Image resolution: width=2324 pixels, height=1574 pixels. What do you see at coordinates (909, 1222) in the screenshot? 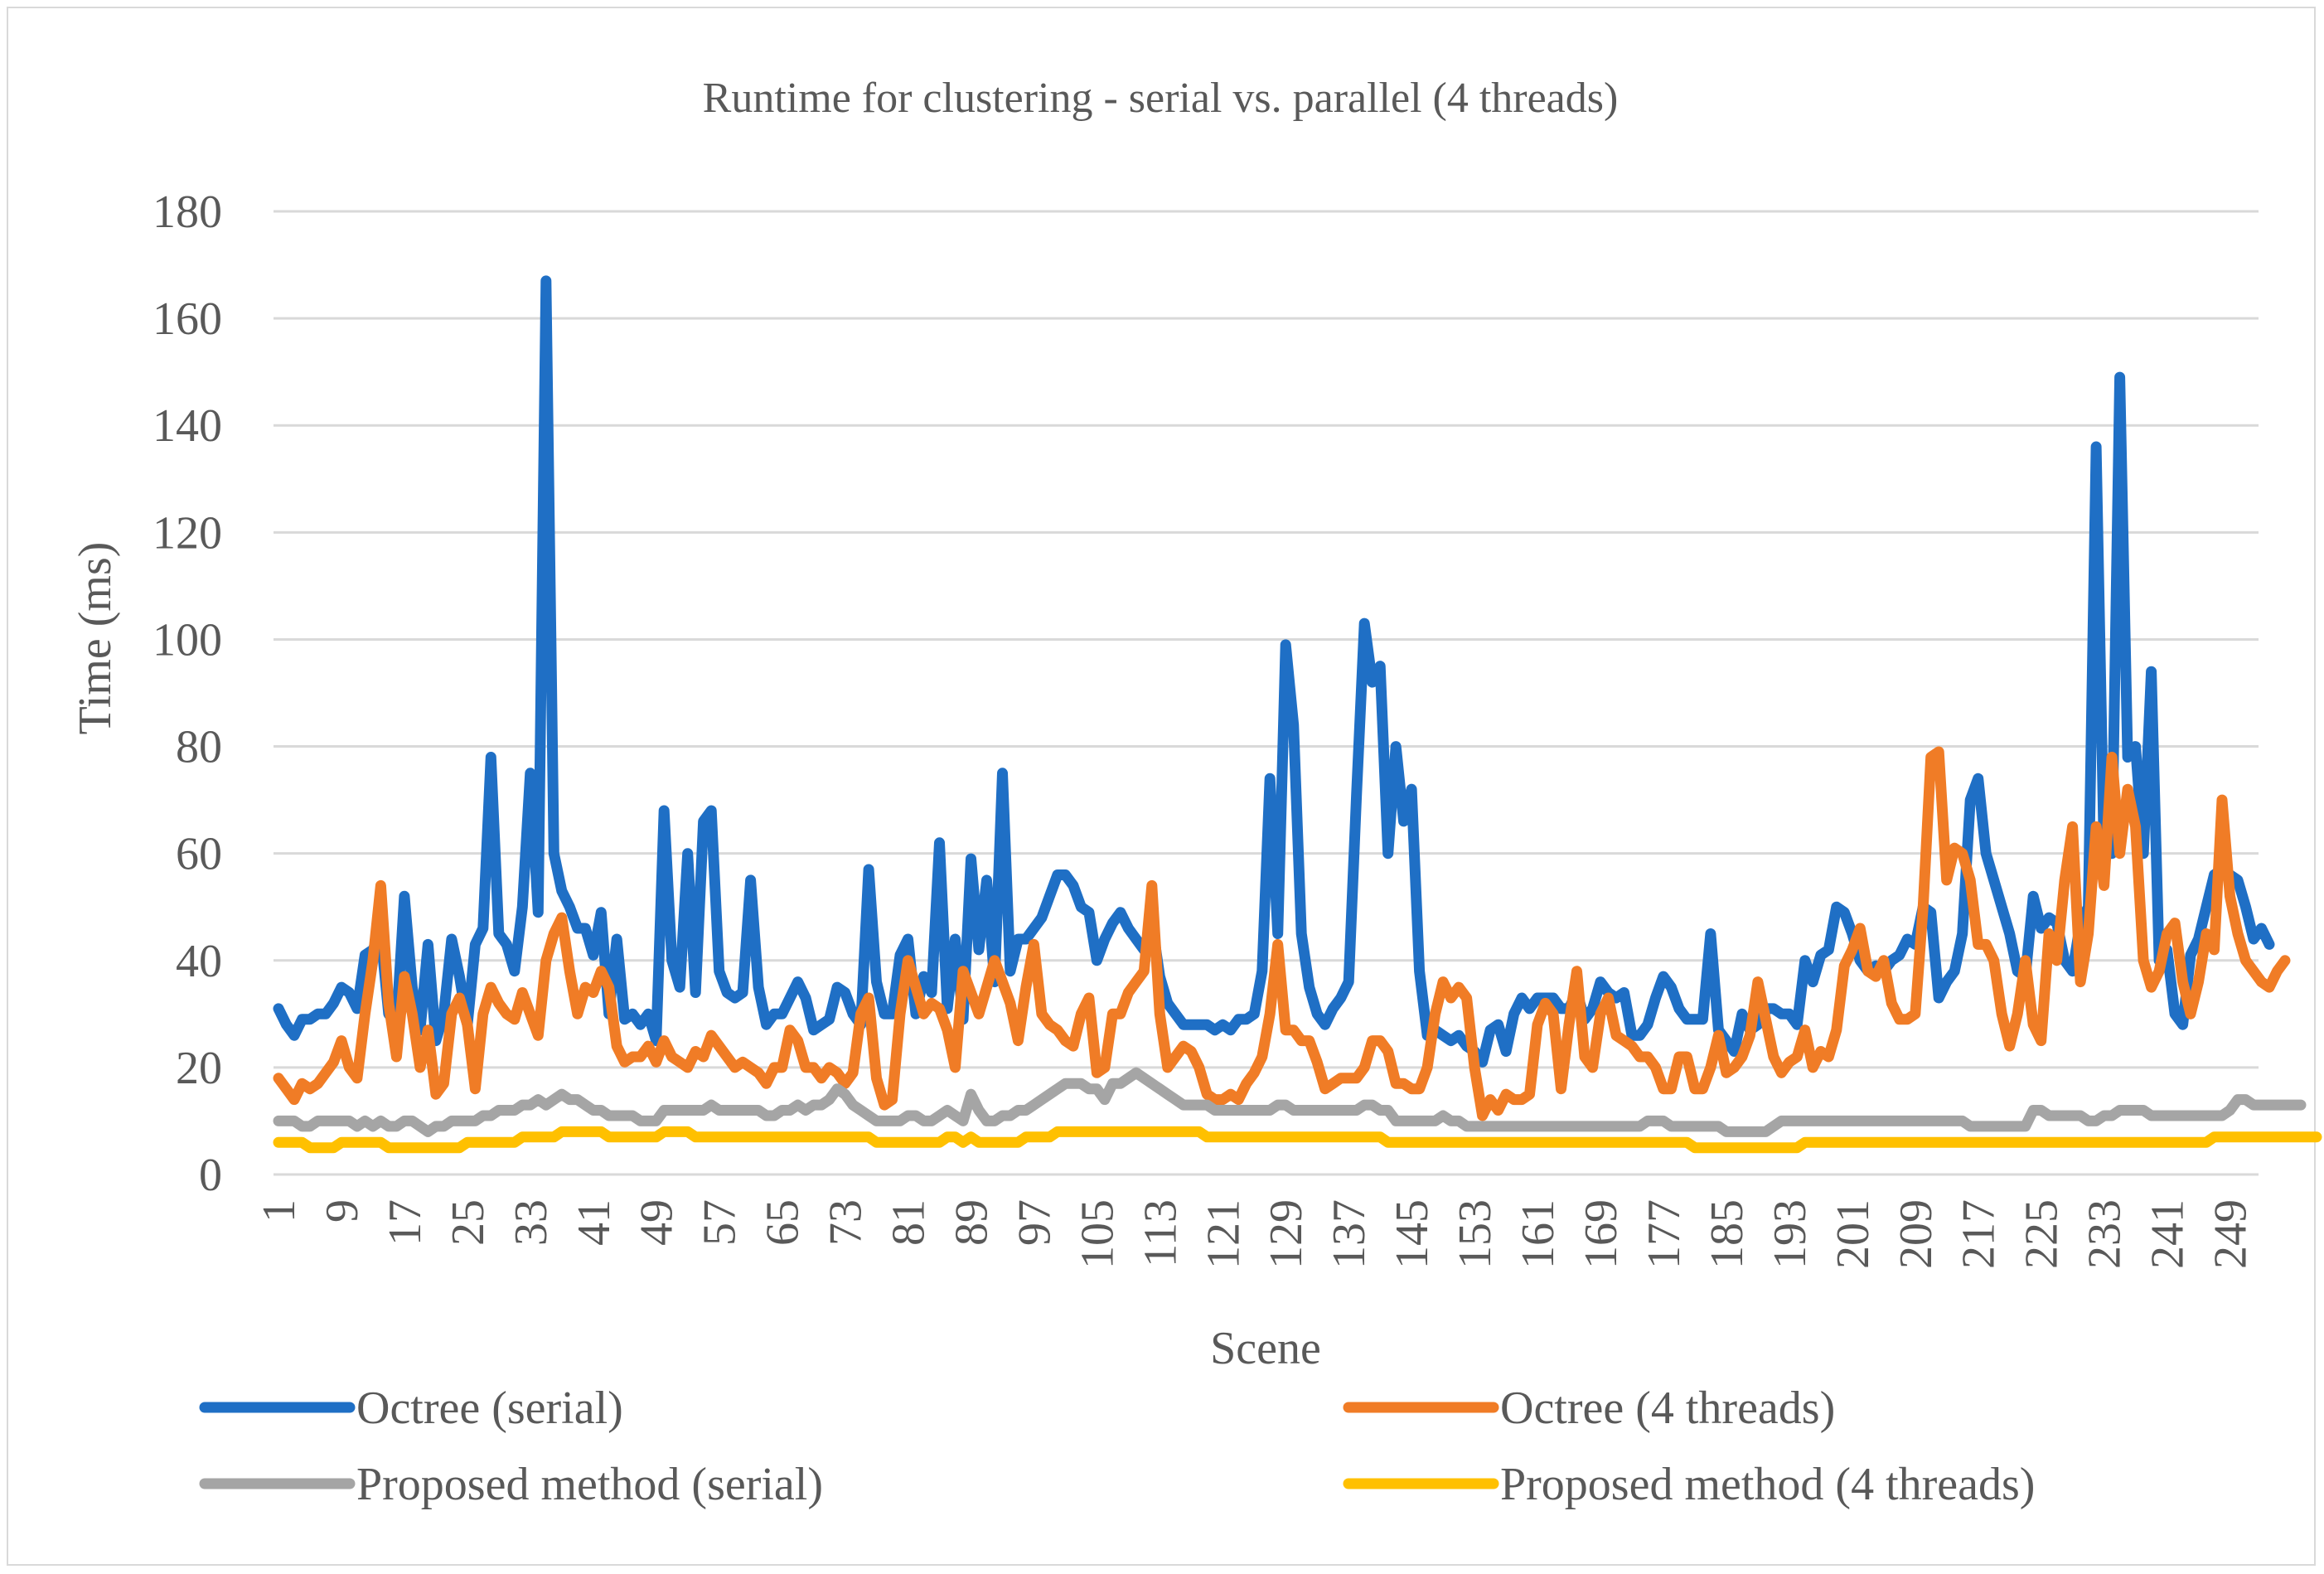
I see `x-tick-label: 81` at bounding box center [909, 1222].